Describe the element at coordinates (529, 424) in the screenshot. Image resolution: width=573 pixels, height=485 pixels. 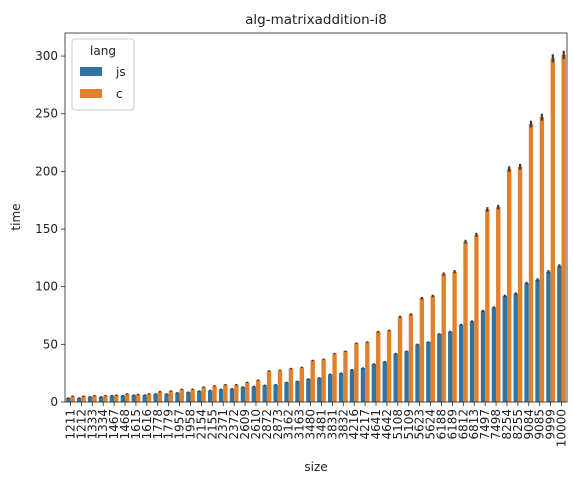
I see `x-tick-label: 9084` at that location.